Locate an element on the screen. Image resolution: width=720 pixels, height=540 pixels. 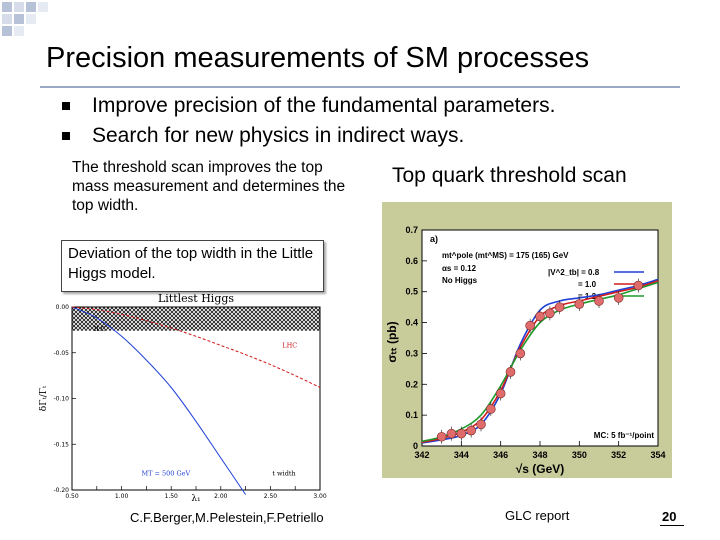
title-divider is located at coordinates (360, 87).